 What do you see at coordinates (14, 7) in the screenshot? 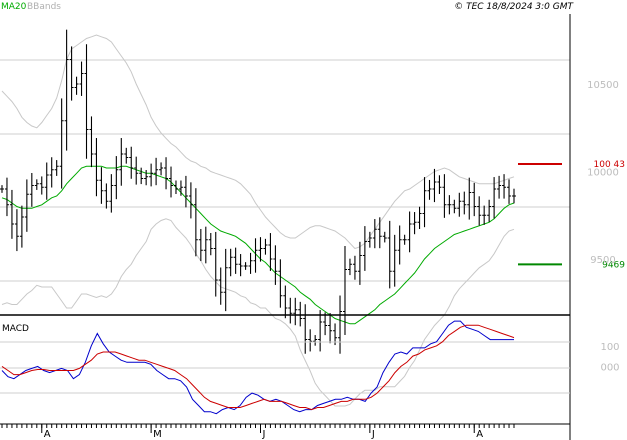
I see `legend-ma20: MA20` at bounding box center [14, 7].